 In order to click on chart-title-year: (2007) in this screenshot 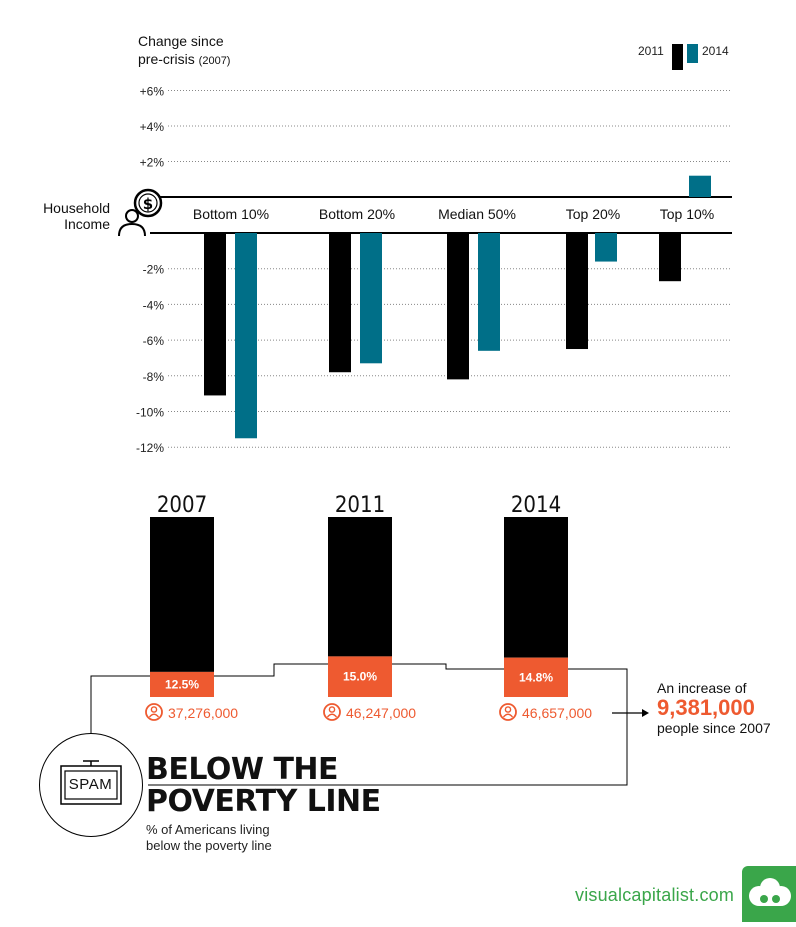, I will do `click(214, 61)`.